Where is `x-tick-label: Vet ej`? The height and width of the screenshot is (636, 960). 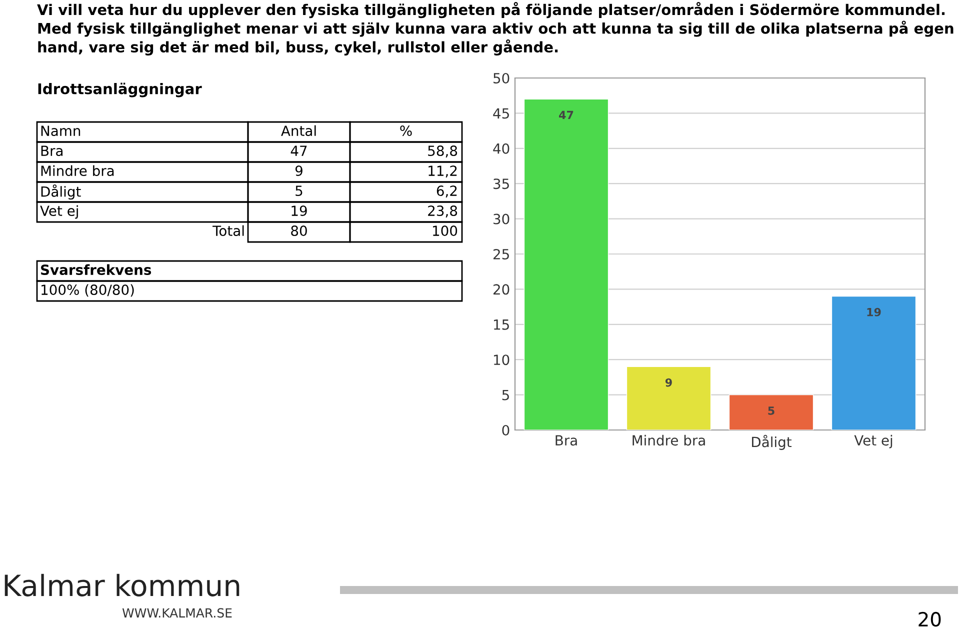 x-tick-label: Vet ej is located at coordinates (873, 441).